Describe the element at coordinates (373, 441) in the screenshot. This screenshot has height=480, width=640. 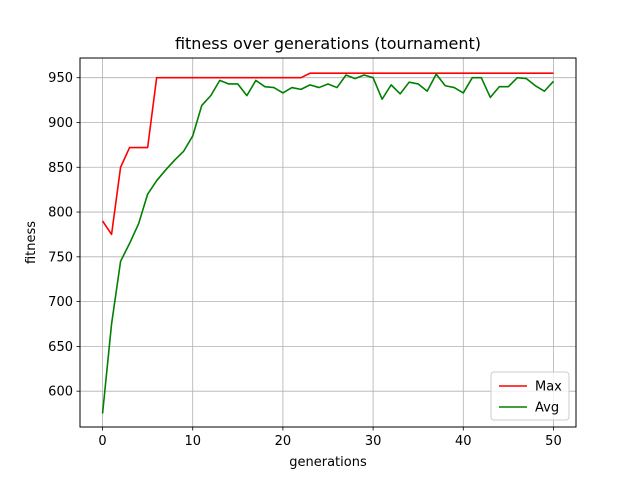
I see `x-tick-label: 30` at that location.